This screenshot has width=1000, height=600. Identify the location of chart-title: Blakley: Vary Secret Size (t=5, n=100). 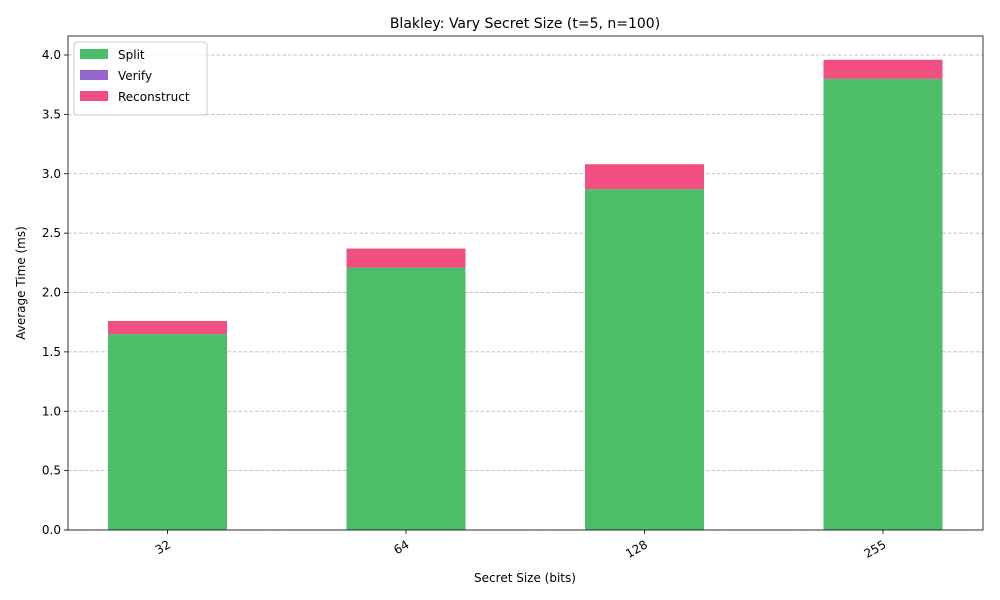
(525, 24).